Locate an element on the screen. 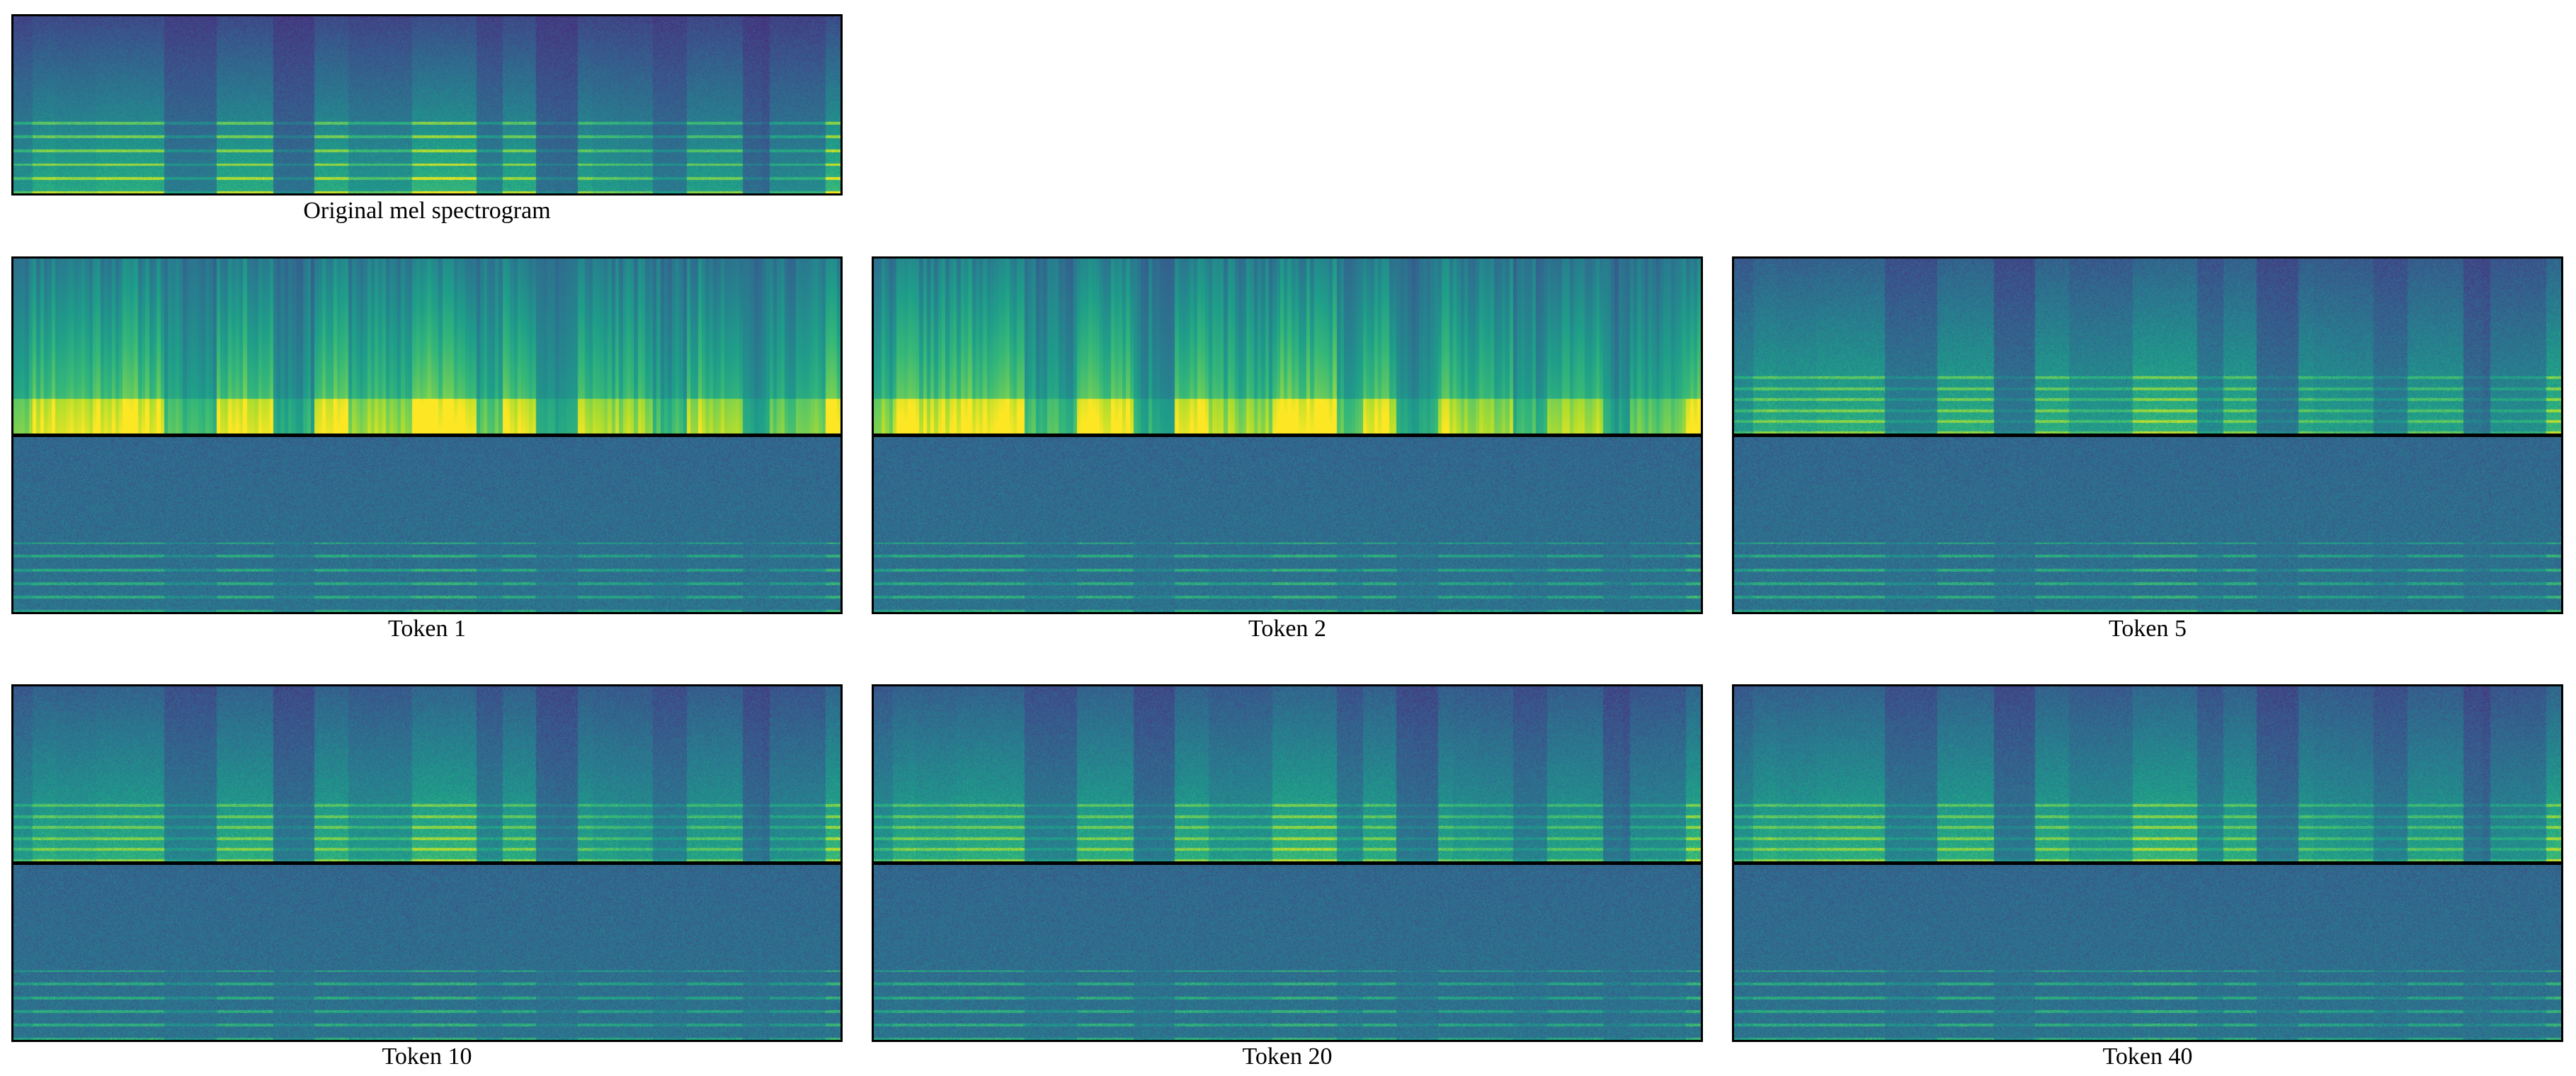  spectrogram-image is located at coordinates (426, 104).